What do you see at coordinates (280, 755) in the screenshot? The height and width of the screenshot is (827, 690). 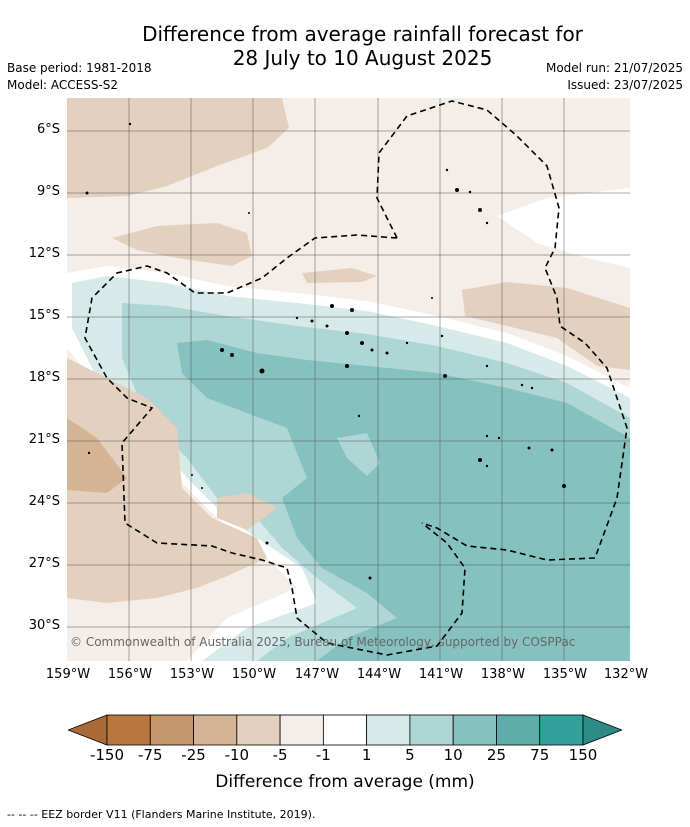 I see `colorbar-tick-label: -5` at bounding box center [280, 755].